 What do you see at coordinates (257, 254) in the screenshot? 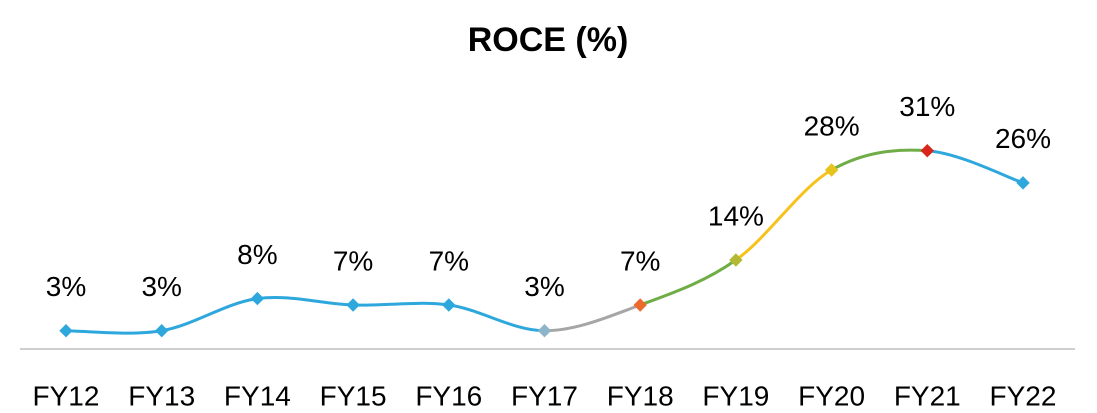
I see `data-label: 8%` at bounding box center [257, 254].